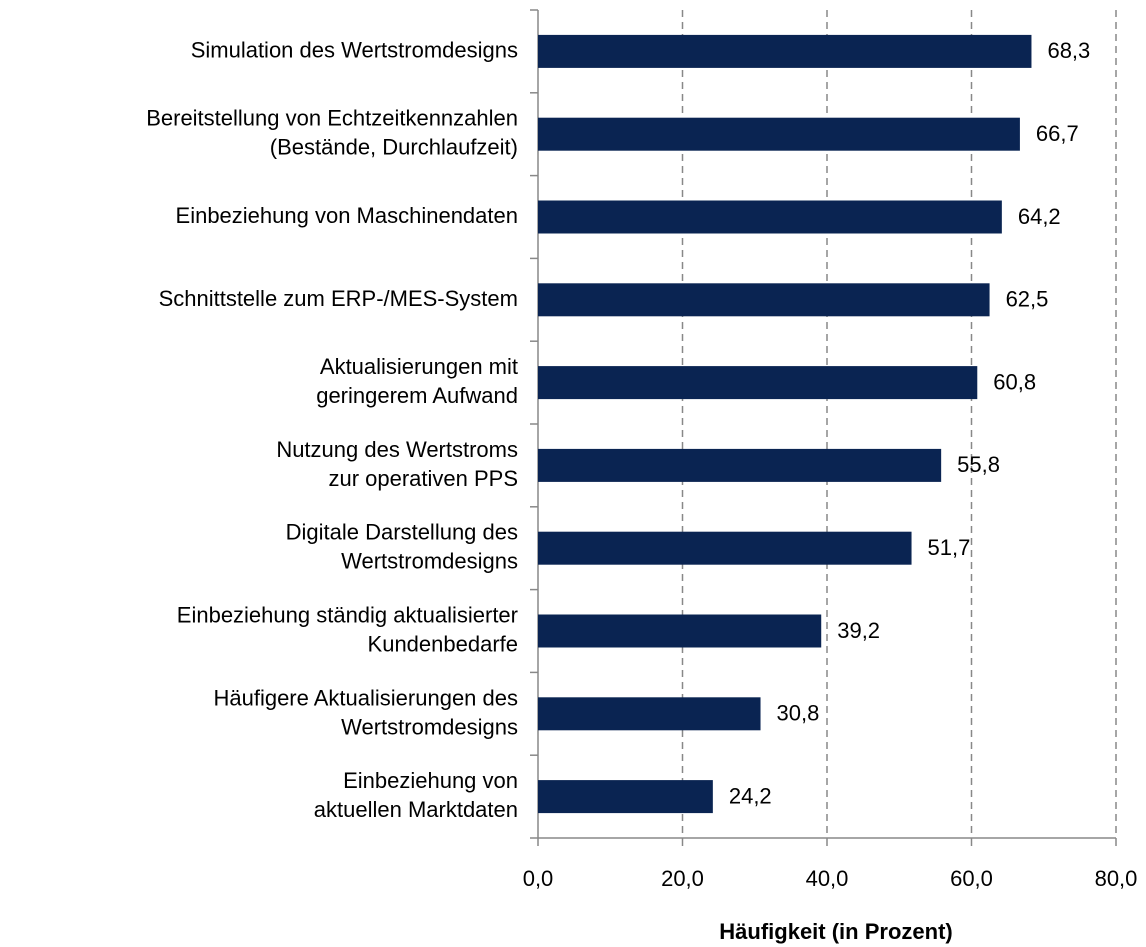 The width and height of the screenshot is (1146, 947). What do you see at coordinates (347, 215) in the screenshot?
I see `y-tick-label: Einbeziehung von Maschinendaten` at bounding box center [347, 215].